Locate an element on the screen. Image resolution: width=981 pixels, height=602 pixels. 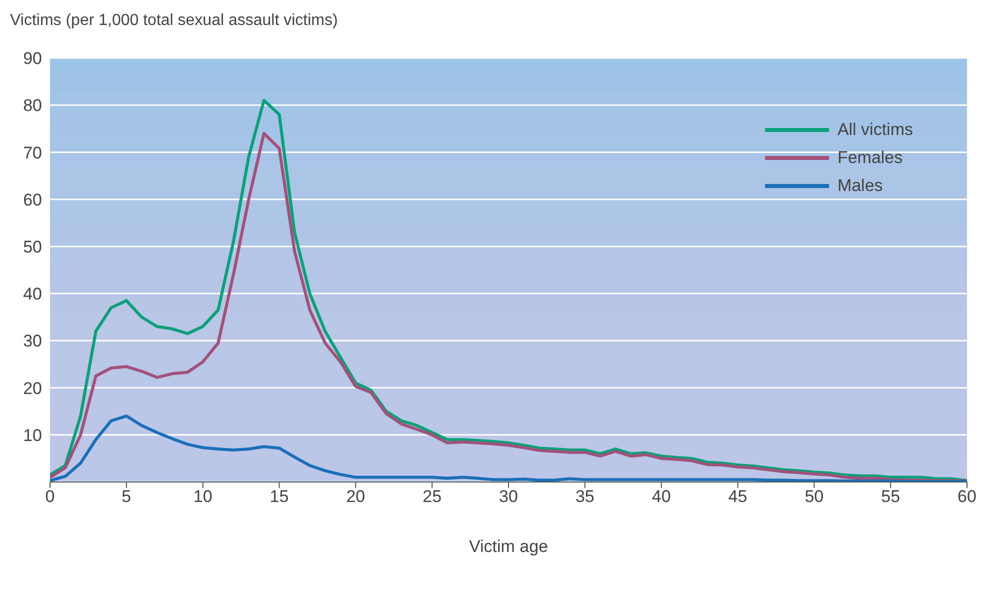
y-axis-title: Victims (per 1,000 total sexual assault victims) is located at coordinates (174, 21).